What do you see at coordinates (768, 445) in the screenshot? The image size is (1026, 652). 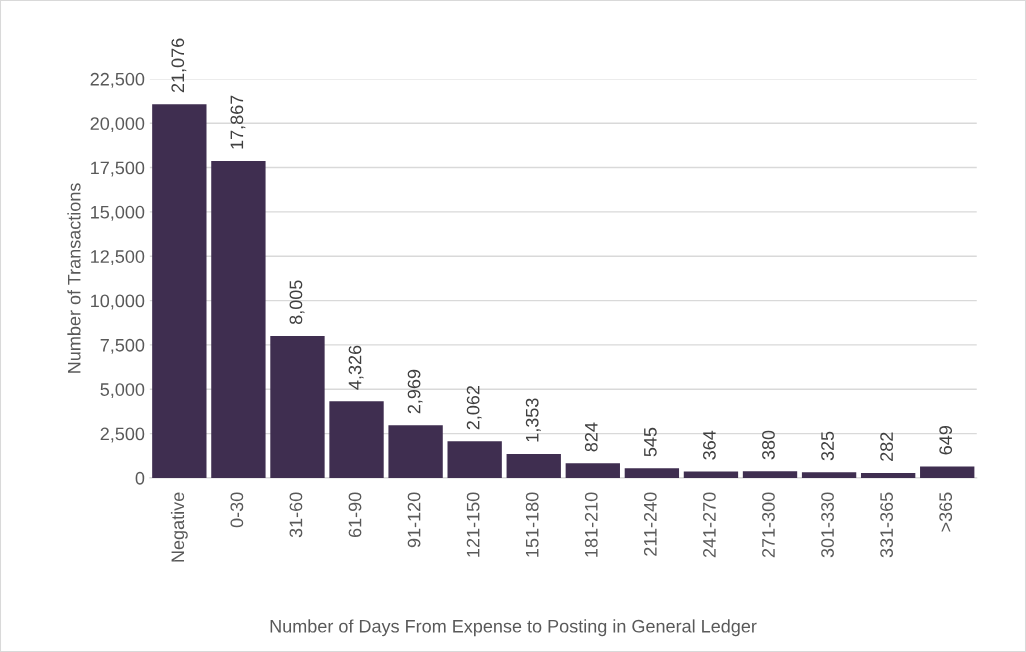 I see `data-label: 380` at bounding box center [768, 445].